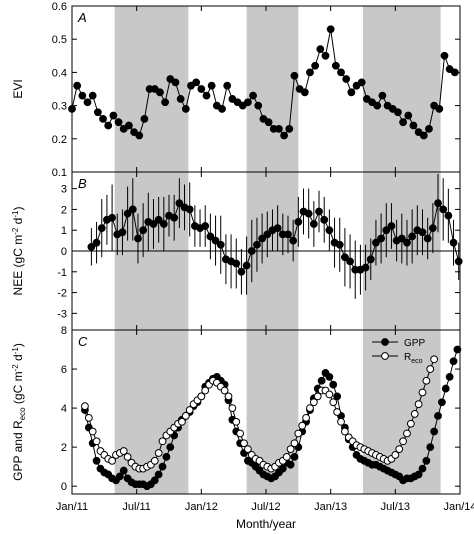  What do you see at coordinates (266, 524) in the screenshot?
I see `x-axis-label: Month/year` at bounding box center [266, 524].